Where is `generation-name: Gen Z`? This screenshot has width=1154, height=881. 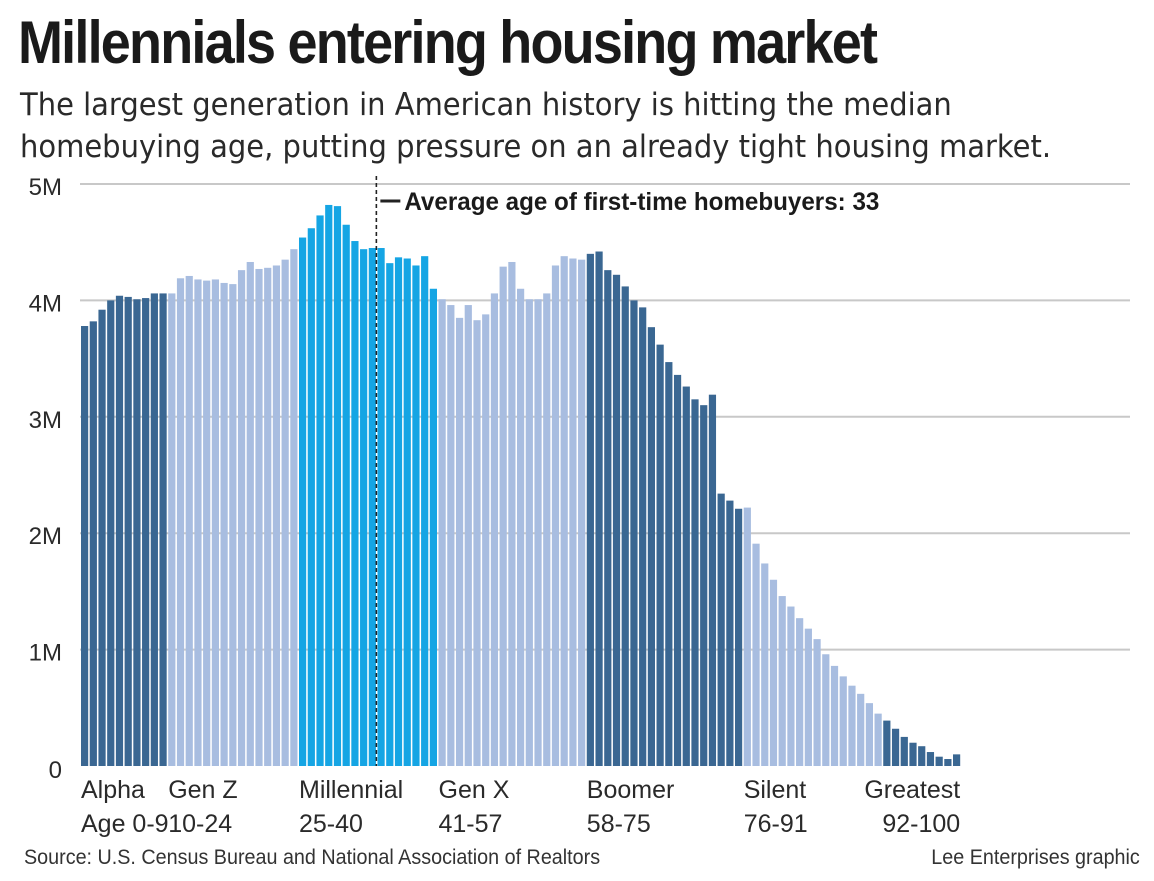
generation-name: Gen Z is located at coordinates (202, 790).